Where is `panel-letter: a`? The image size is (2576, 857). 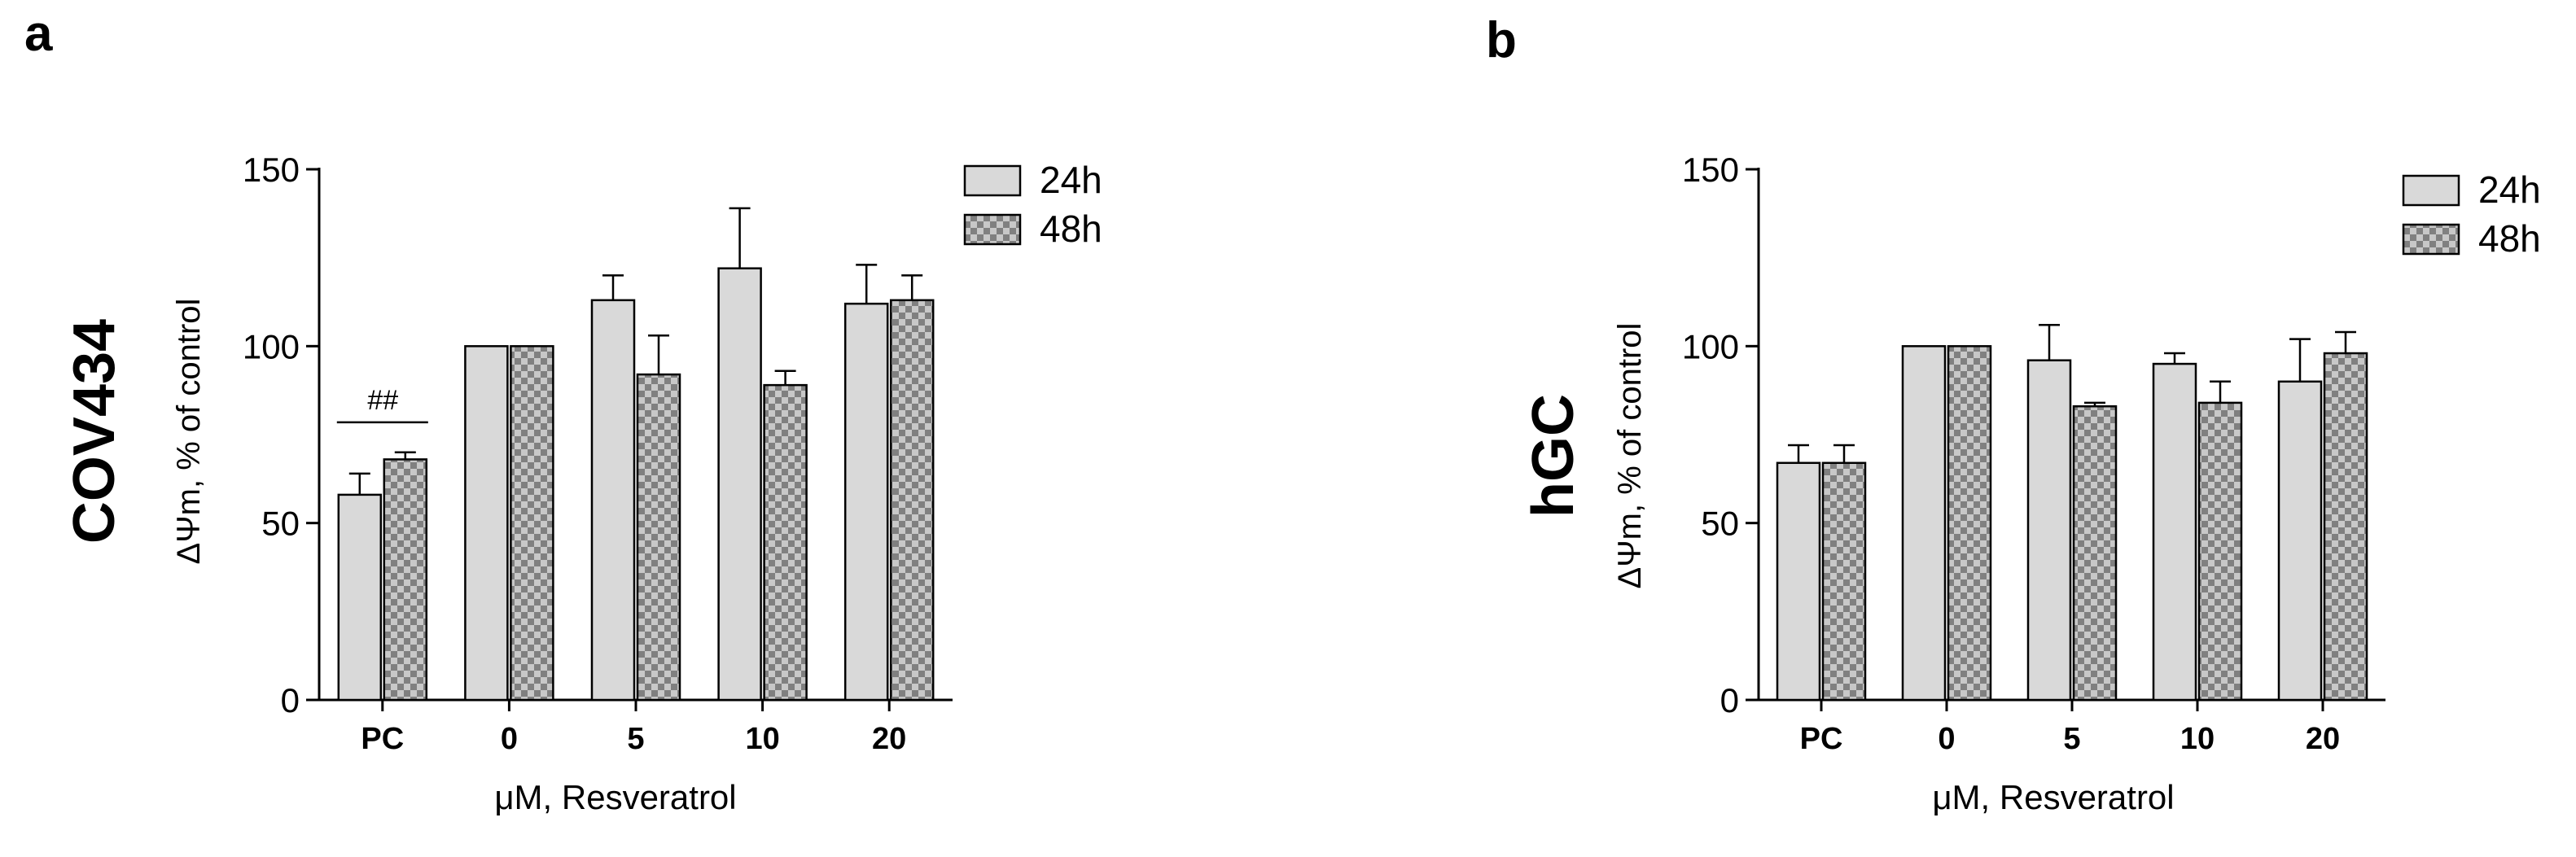
panel-letter: a is located at coordinates (38, 34).